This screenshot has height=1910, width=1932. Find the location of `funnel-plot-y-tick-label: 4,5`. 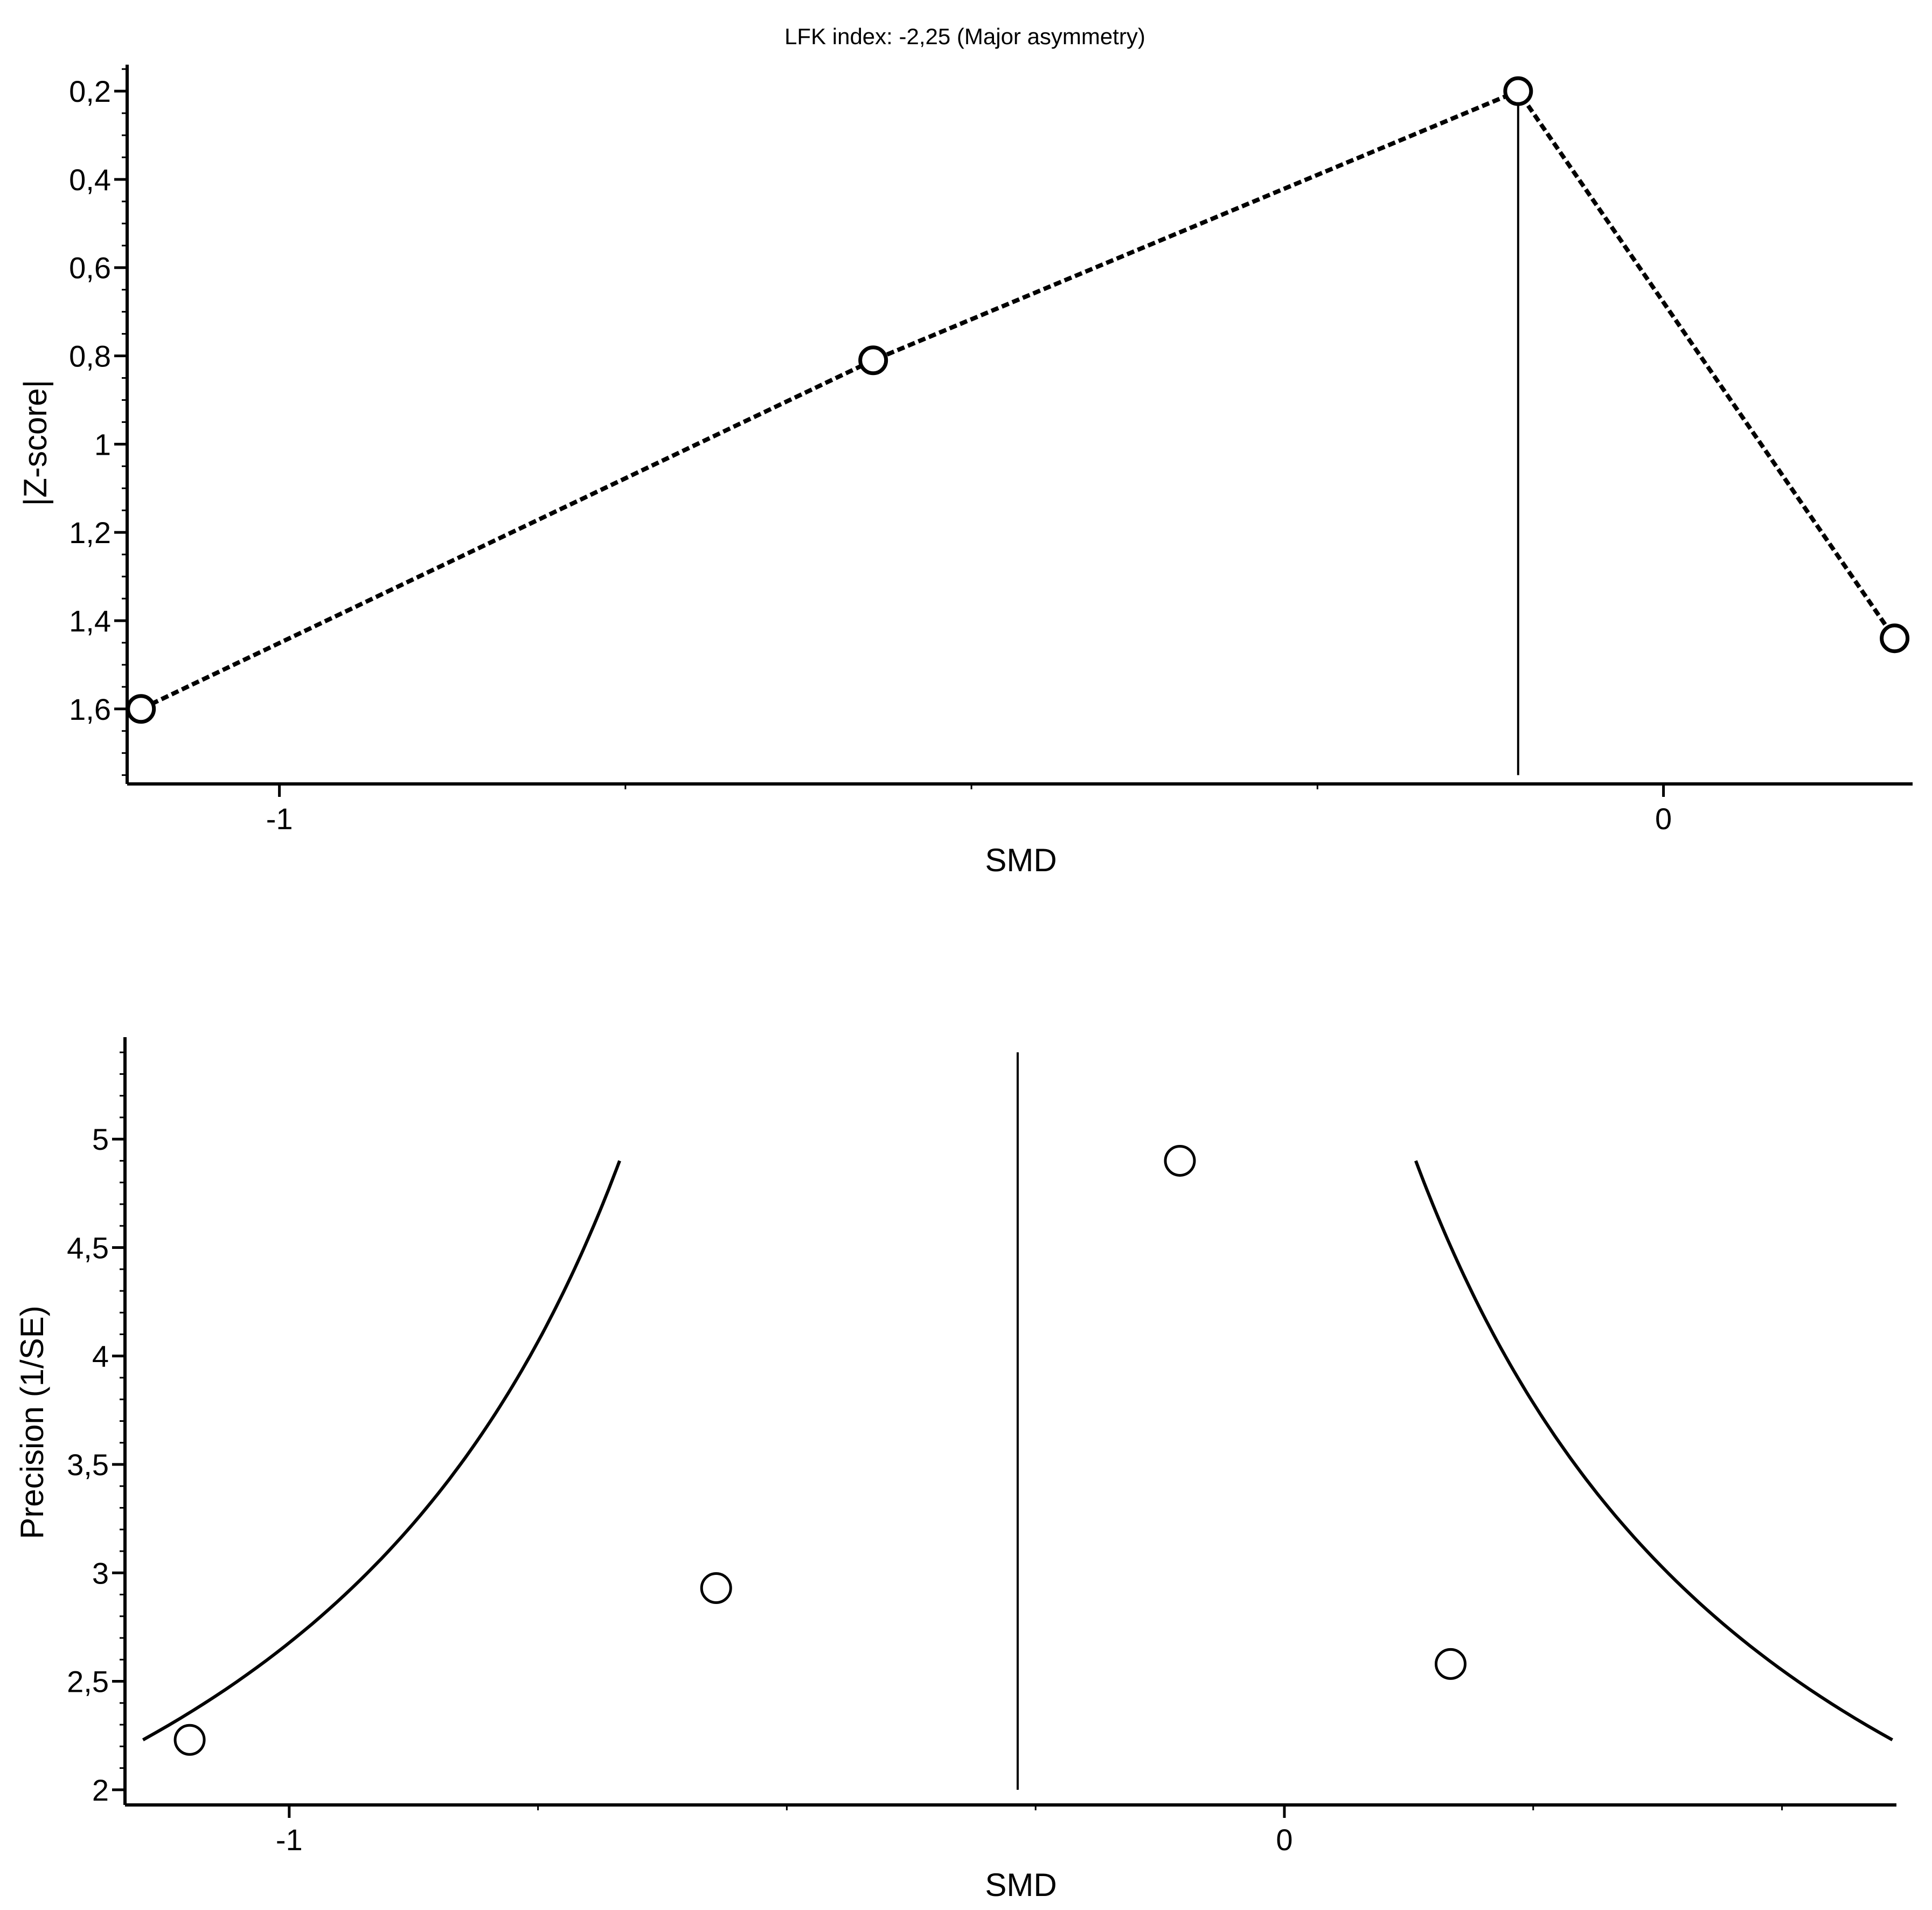

funnel-plot-y-tick-label: 4,5 is located at coordinates (88, 1248).